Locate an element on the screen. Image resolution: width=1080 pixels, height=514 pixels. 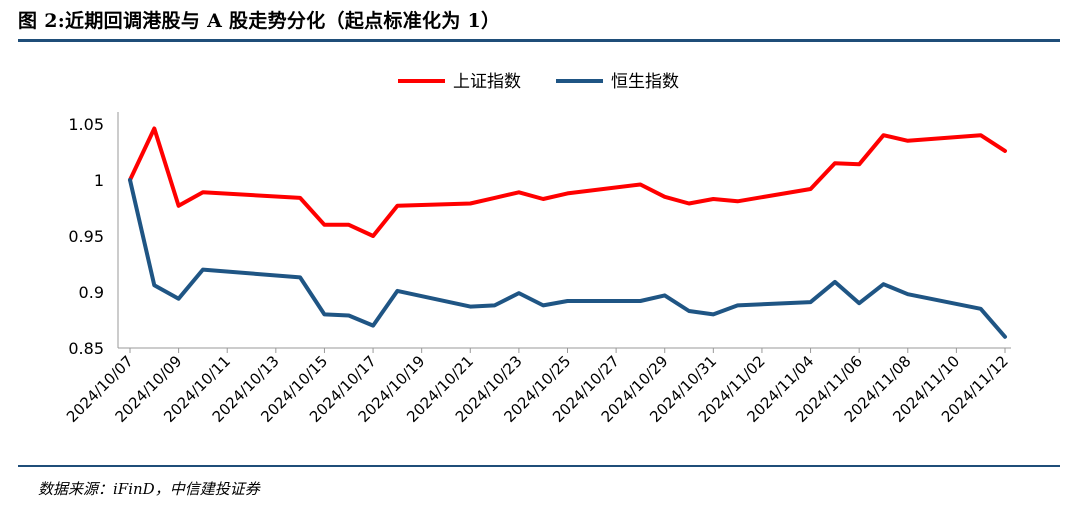
y-tick-label: 0.95 is located at coordinates (86, 236).